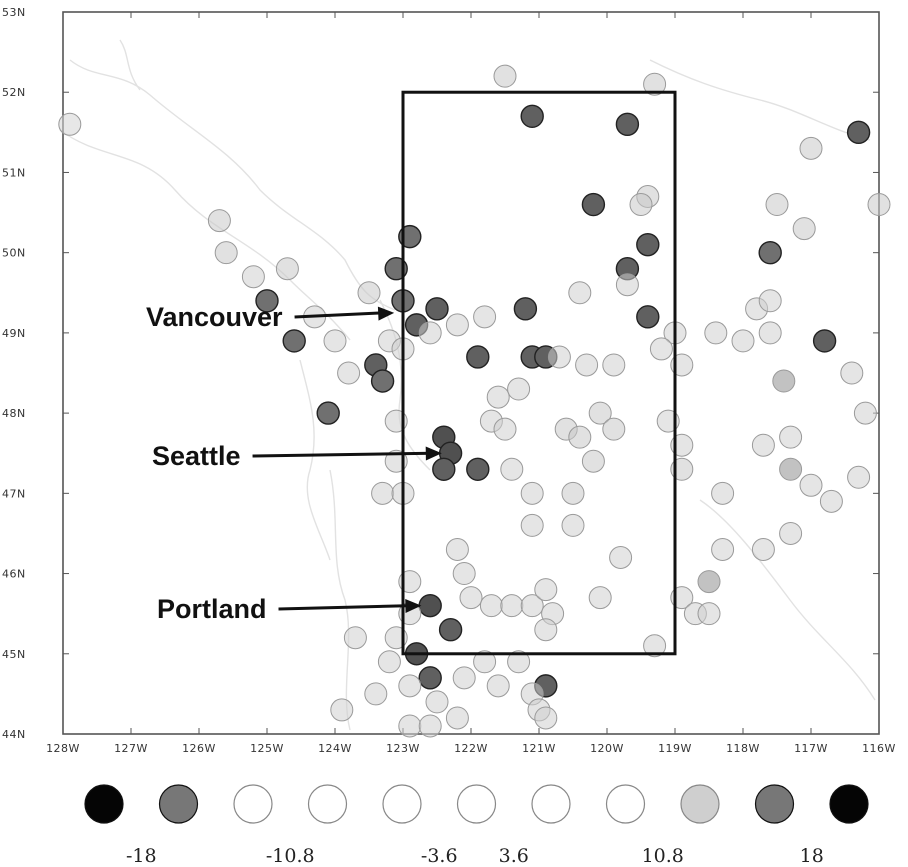 The image size is (908, 867). What do you see at coordinates (14, 413) in the screenshot?
I see `lat-tick-label: 48N` at bounding box center [14, 413].